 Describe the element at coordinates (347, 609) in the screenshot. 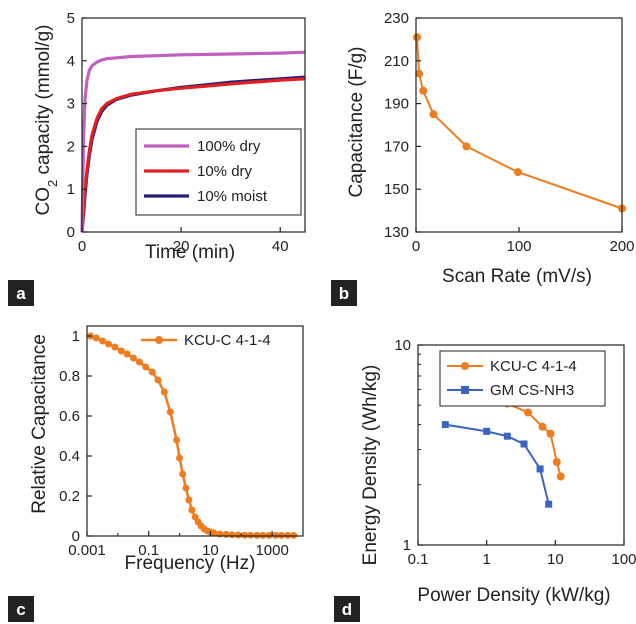

I see `panel-d-letter-badge` at that location.